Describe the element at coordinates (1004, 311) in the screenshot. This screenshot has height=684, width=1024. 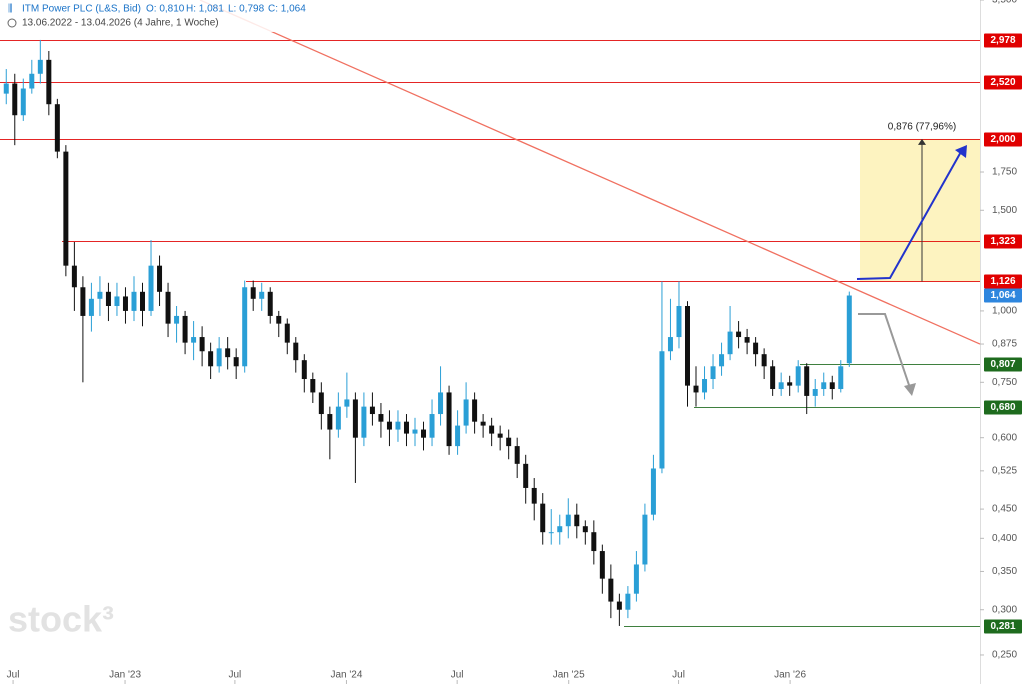
I see `y-tick-label: 1,000` at that location.